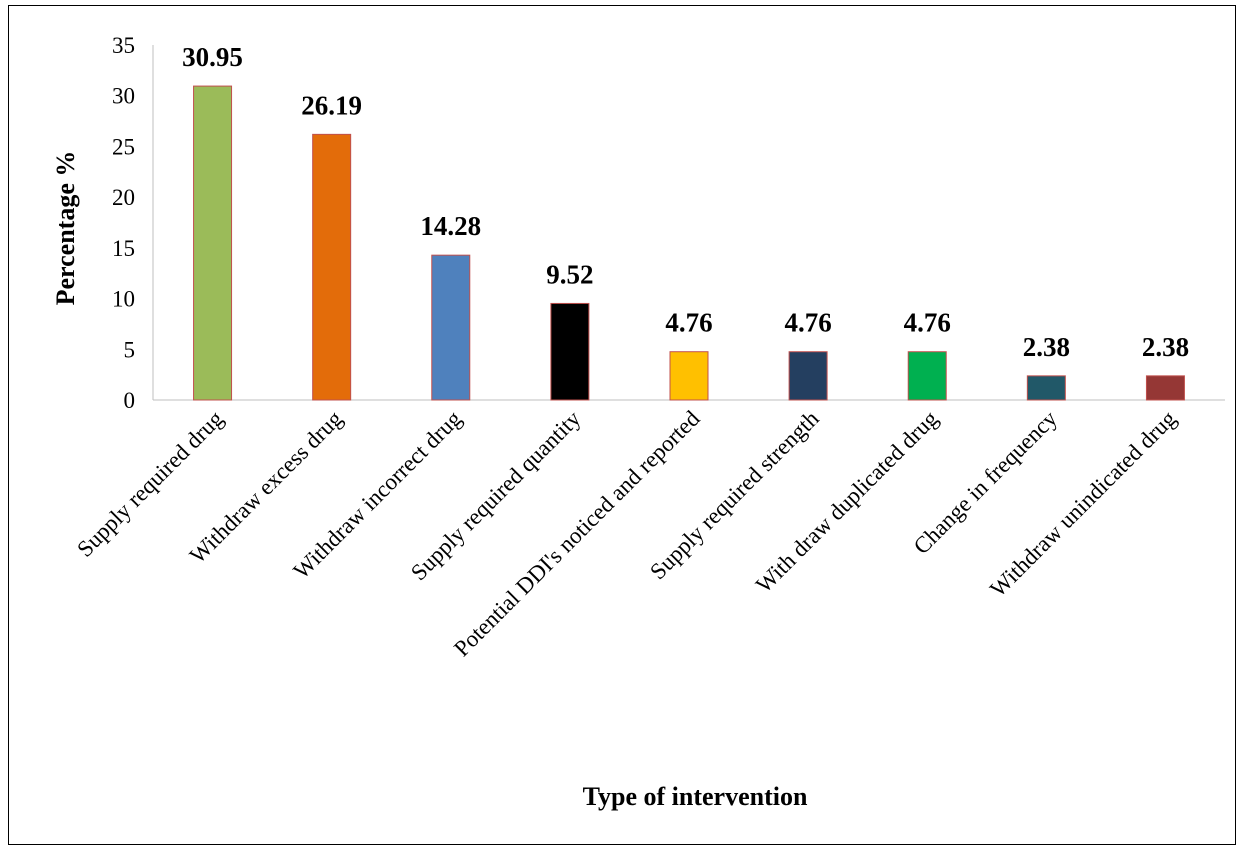 This screenshot has height=847, width=1244. I want to click on y-tick-label: 15, so click(123, 248).